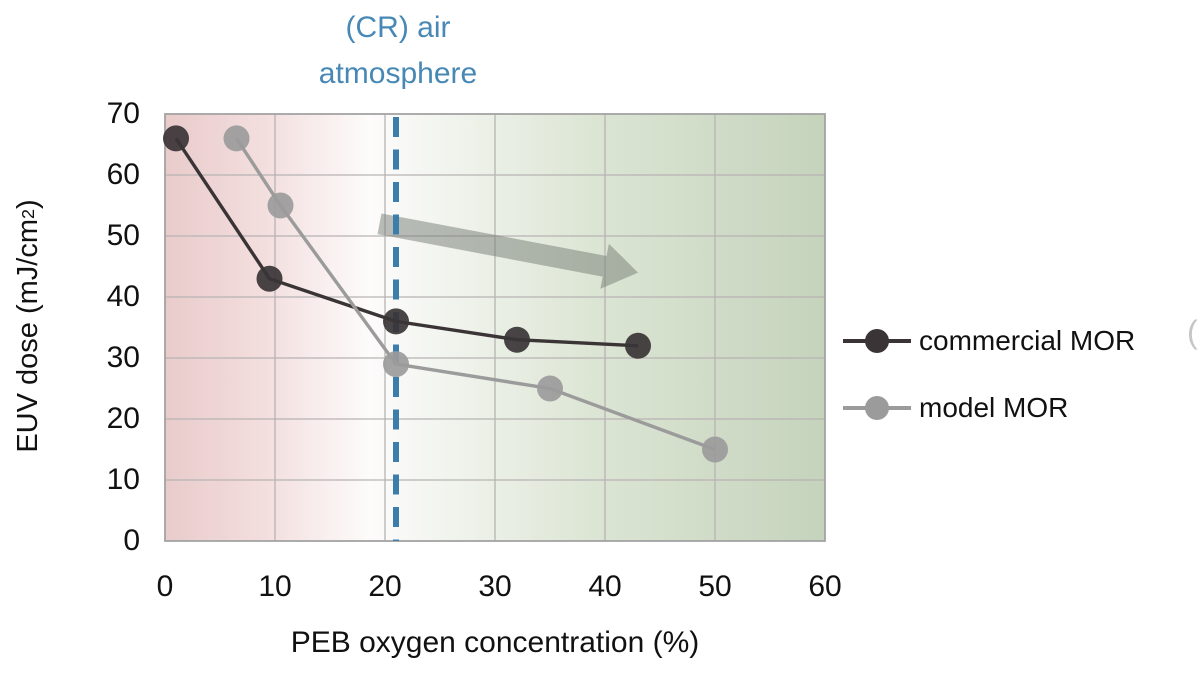 The height and width of the screenshot is (677, 1200). Describe the element at coordinates (123, 296) in the screenshot. I see `y-tick-label: 40` at that location.